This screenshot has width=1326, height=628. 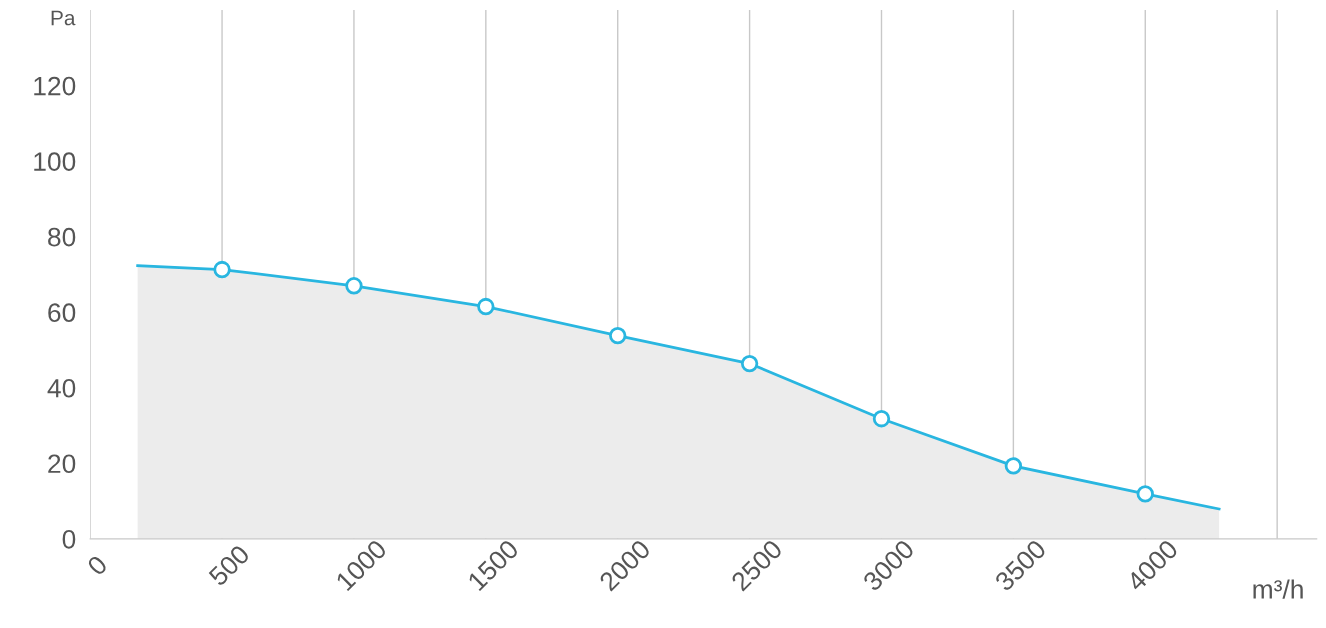 I want to click on y-axis-title: Pa, so click(x=63, y=18).